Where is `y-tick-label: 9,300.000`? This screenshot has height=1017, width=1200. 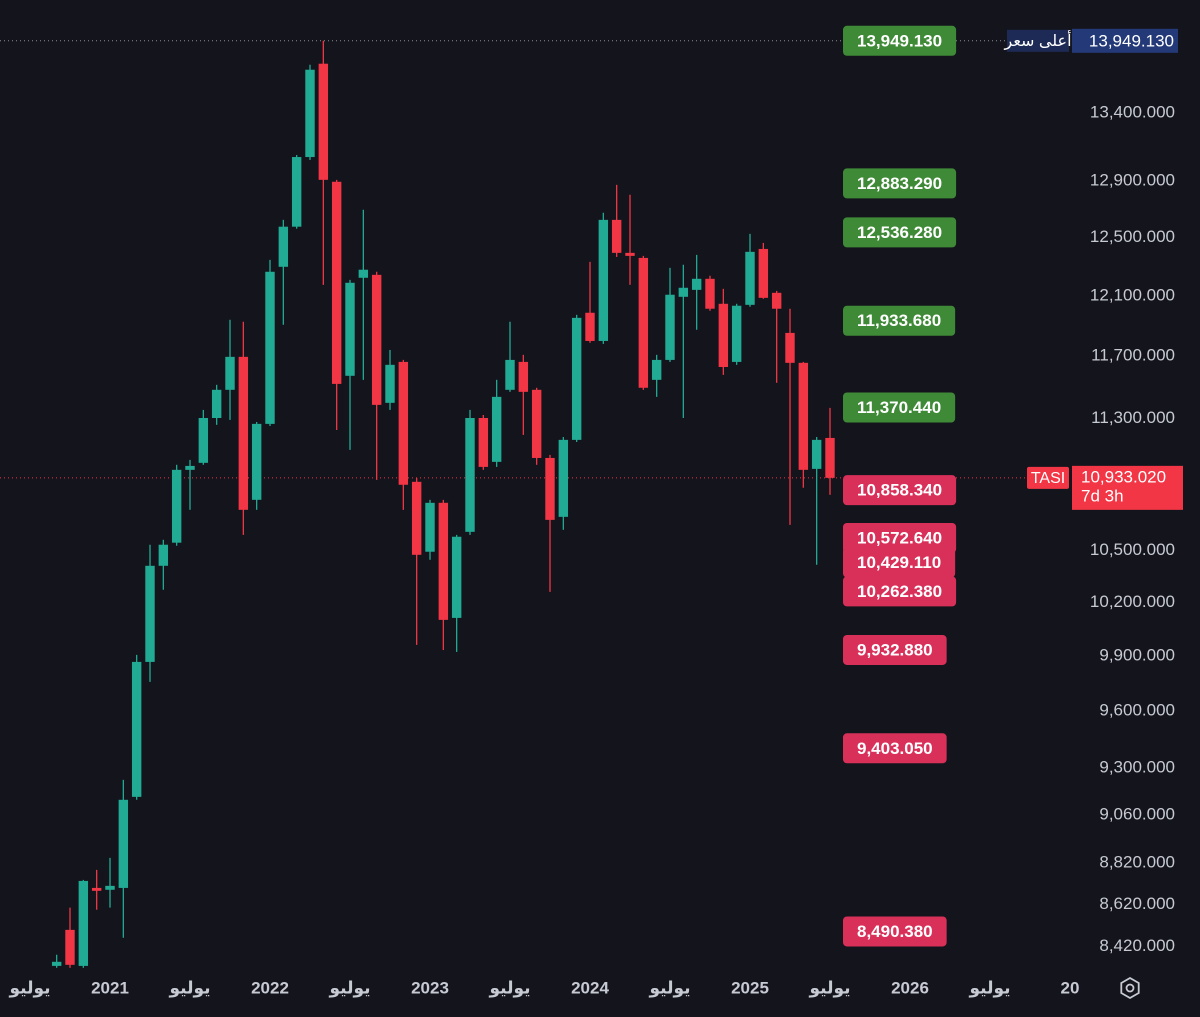 y-tick-label: 9,300.000 is located at coordinates (1137, 767).